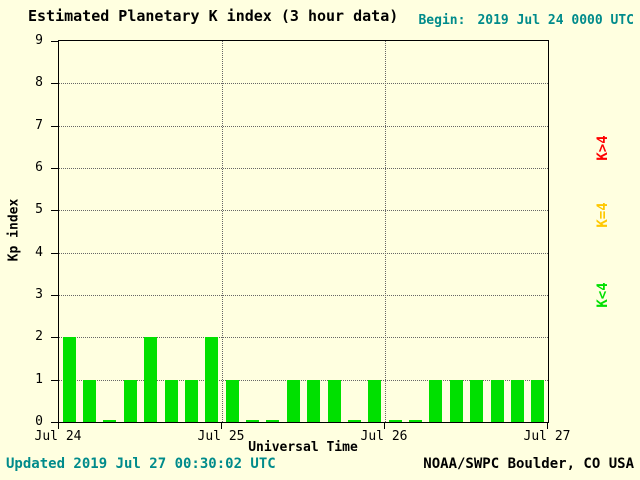  What do you see at coordinates (39, 40) in the screenshot?
I see `y-tick-label: 9` at bounding box center [39, 40].